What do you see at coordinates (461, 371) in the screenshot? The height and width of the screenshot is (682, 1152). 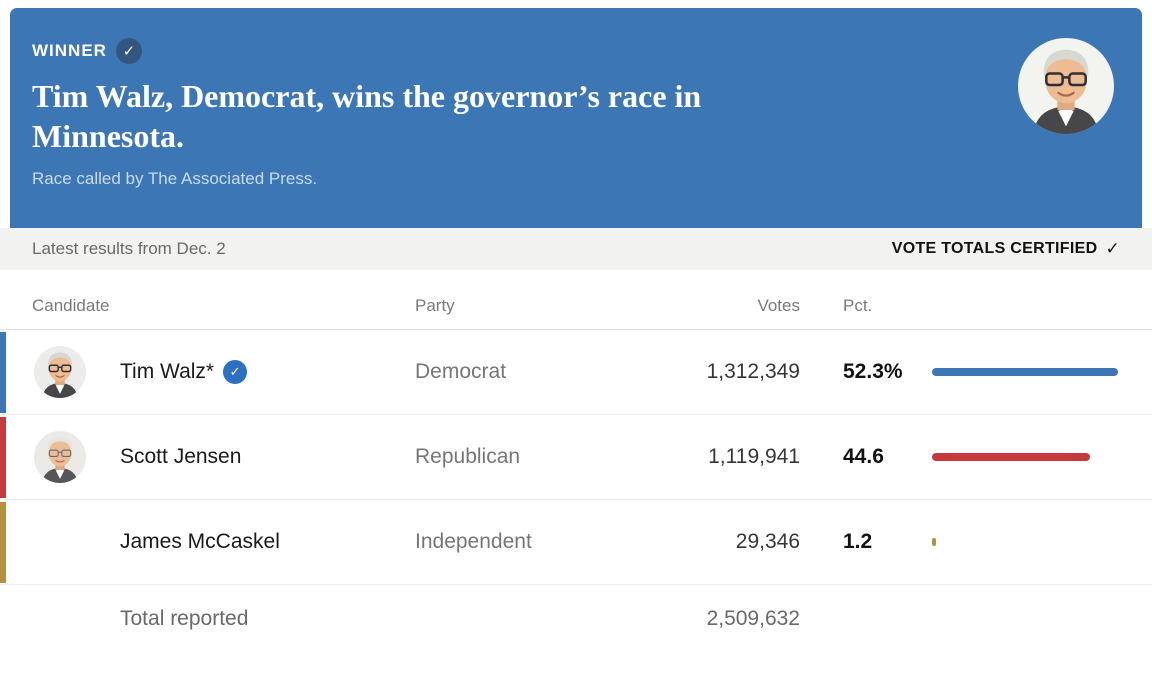 I see `candidate-party: Democrat` at bounding box center [461, 371].